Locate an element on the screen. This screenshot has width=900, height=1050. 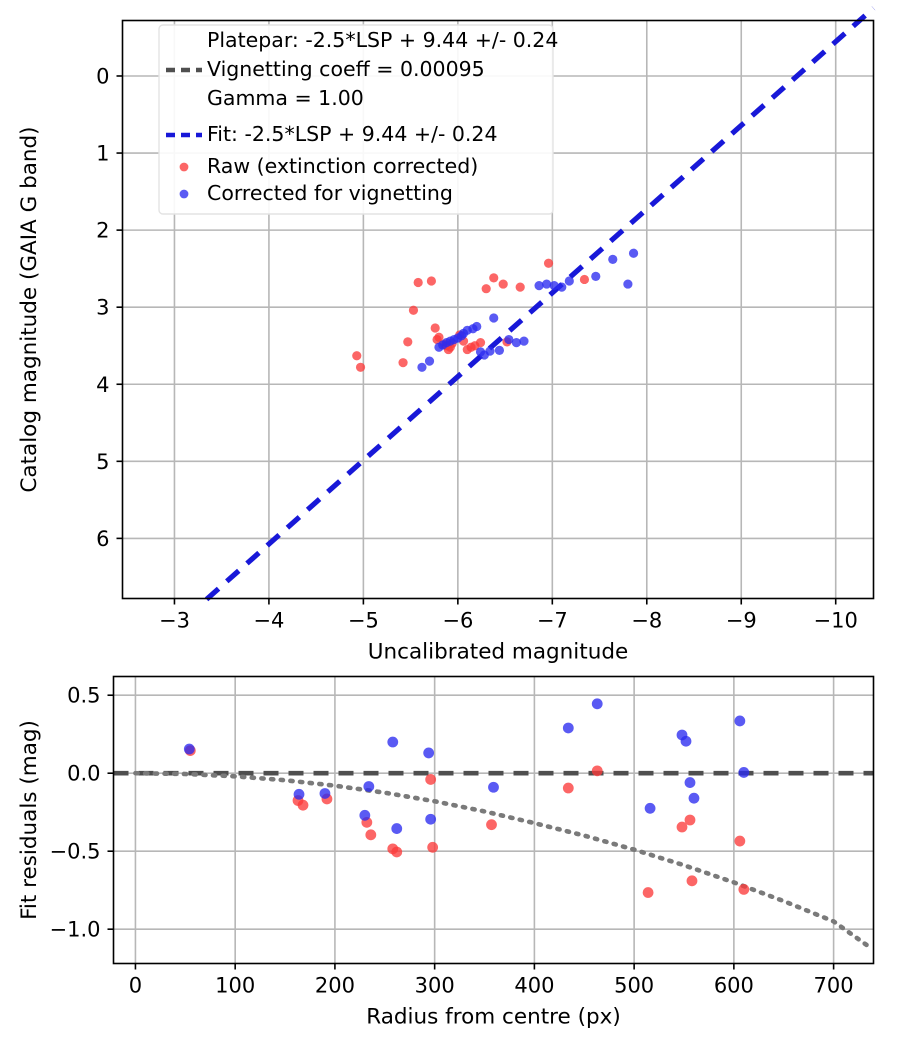
x-tick-label: −8 is located at coordinates (646, 621).